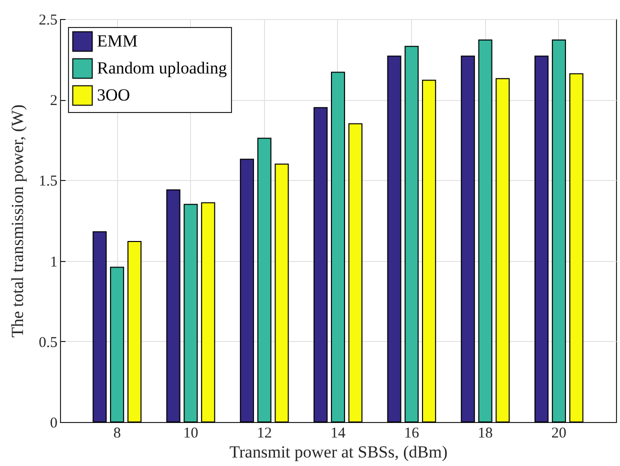 The width and height of the screenshot is (620, 466). What do you see at coordinates (338, 434) in the screenshot?
I see `x-tick-label: 14` at bounding box center [338, 434].